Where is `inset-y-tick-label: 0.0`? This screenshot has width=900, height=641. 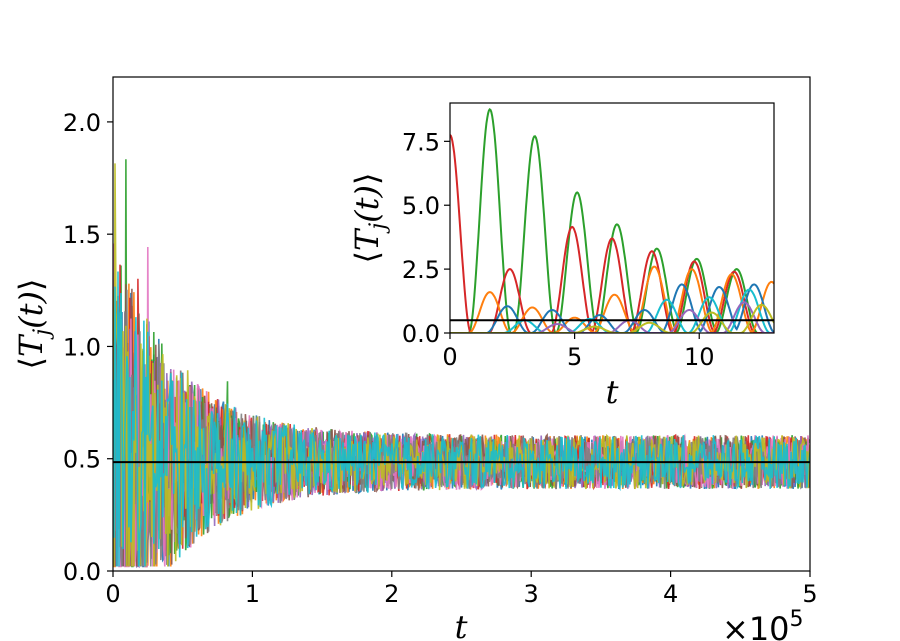
inset-y-tick-label: 0.0 is located at coordinates (421, 334).